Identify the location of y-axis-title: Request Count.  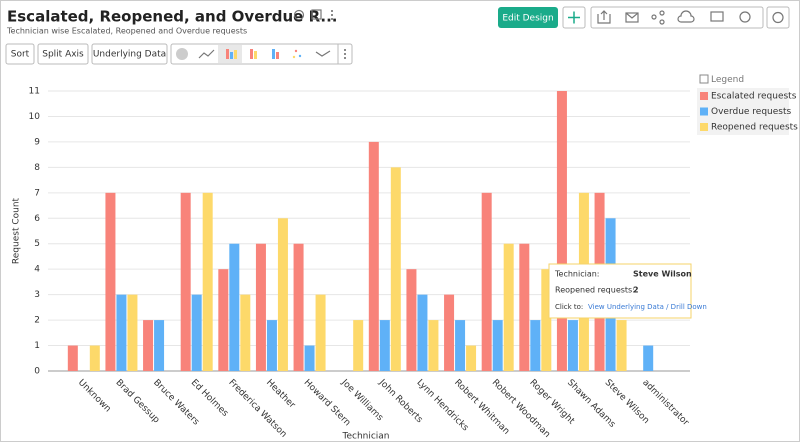
(17, 230).